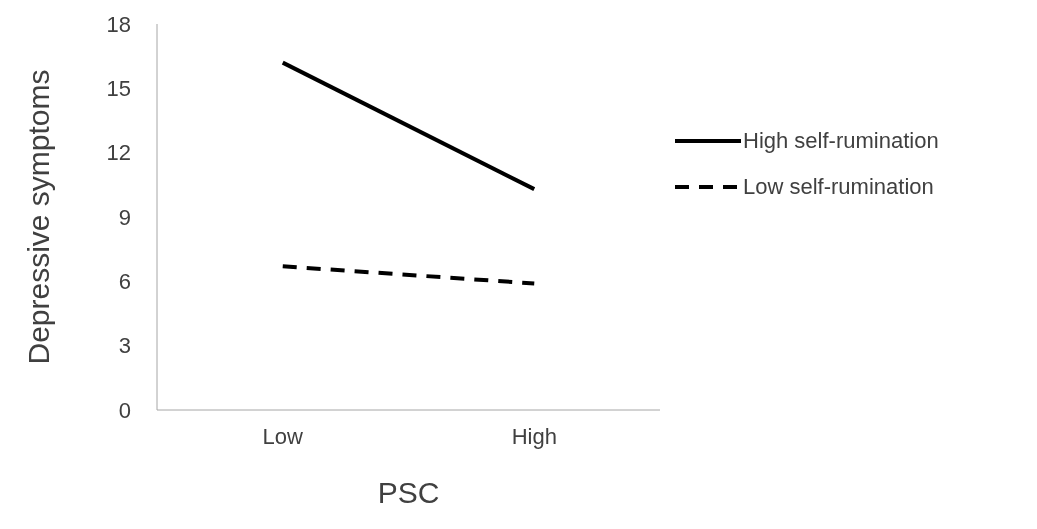 This screenshot has width=1037, height=529. What do you see at coordinates (124, 410) in the screenshot?
I see `y-tick-label: 0` at bounding box center [124, 410].